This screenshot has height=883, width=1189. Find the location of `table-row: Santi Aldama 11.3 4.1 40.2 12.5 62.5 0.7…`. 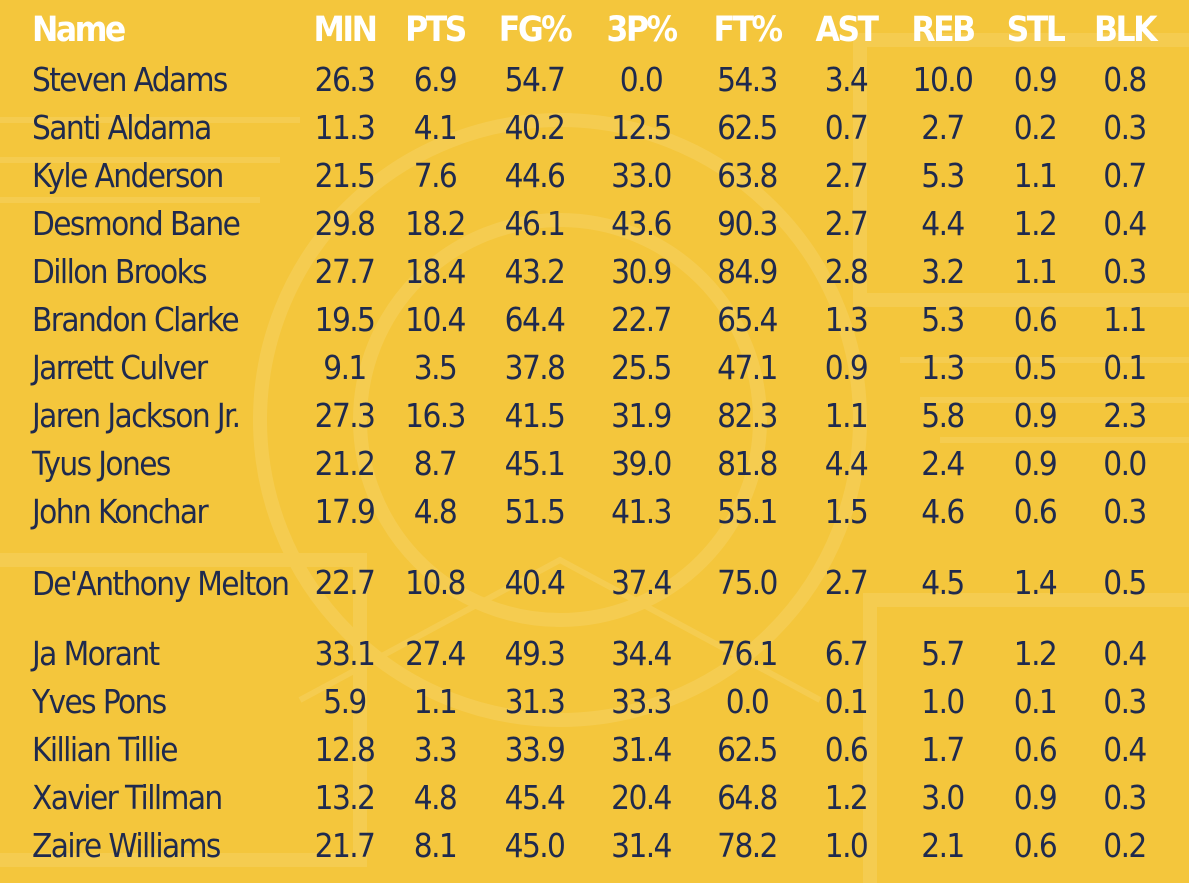

table-row: Santi Aldama 11.3 4.1 40.2 12.5 62.5 0.7… is located at coordinates (600, 128).